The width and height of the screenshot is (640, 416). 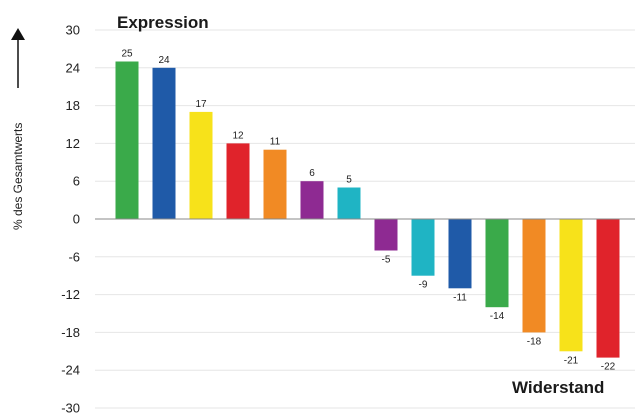 I want to click on y-tick-label: 0, so click(x=76, y=219).